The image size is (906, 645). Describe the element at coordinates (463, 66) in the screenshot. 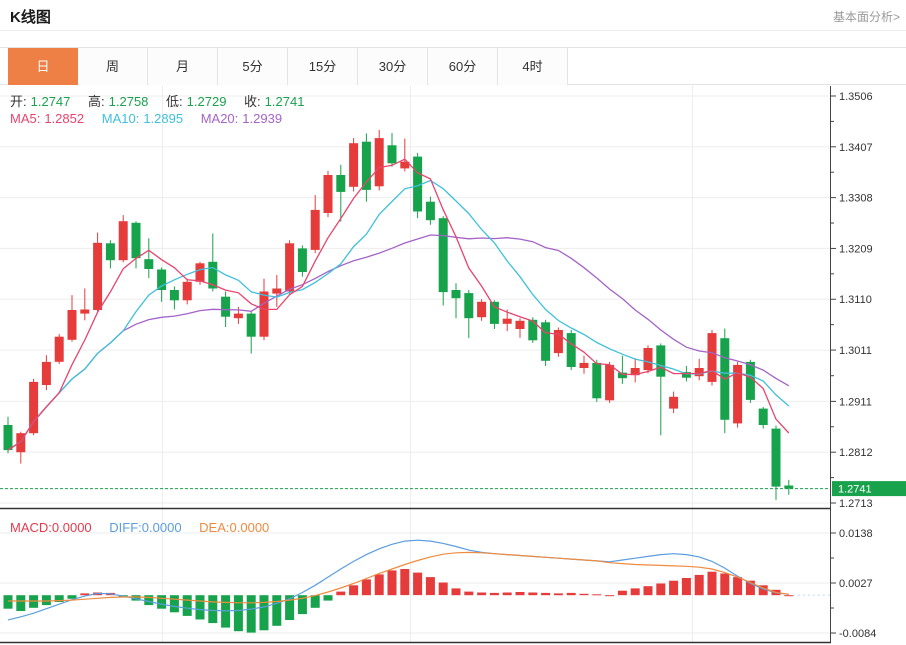

I see `tab-60分: 60分` at that location.